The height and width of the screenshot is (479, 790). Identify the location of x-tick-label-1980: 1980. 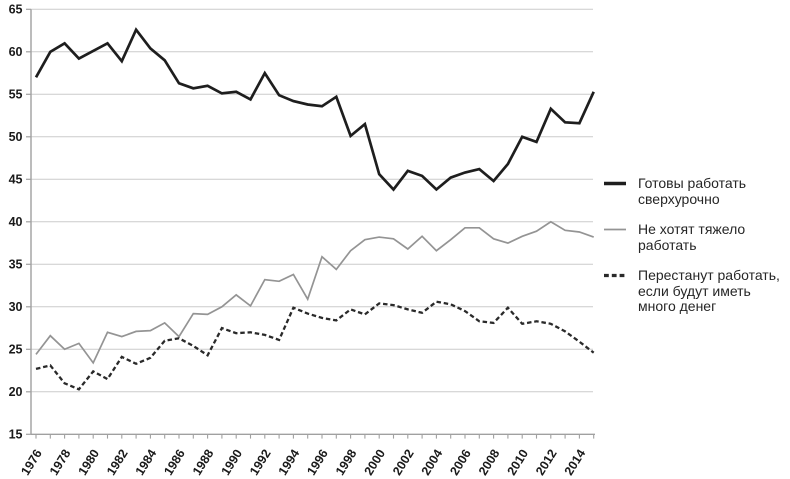
(89, 462).